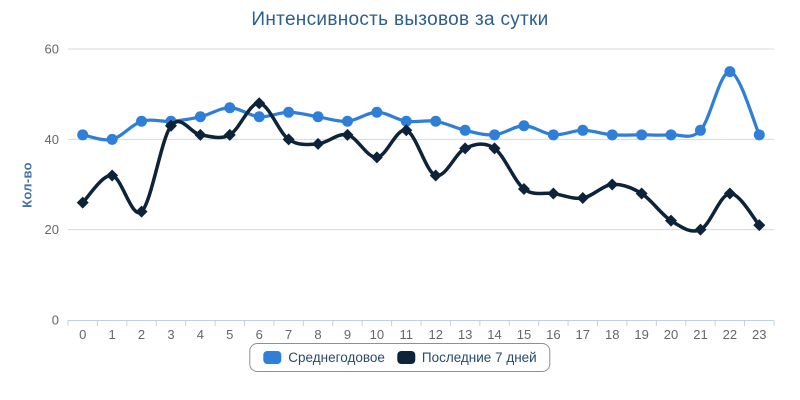  Describe the element at coordinates (141, 334) in the screenshot. I see `x-tick-label-2: 2` at that location.